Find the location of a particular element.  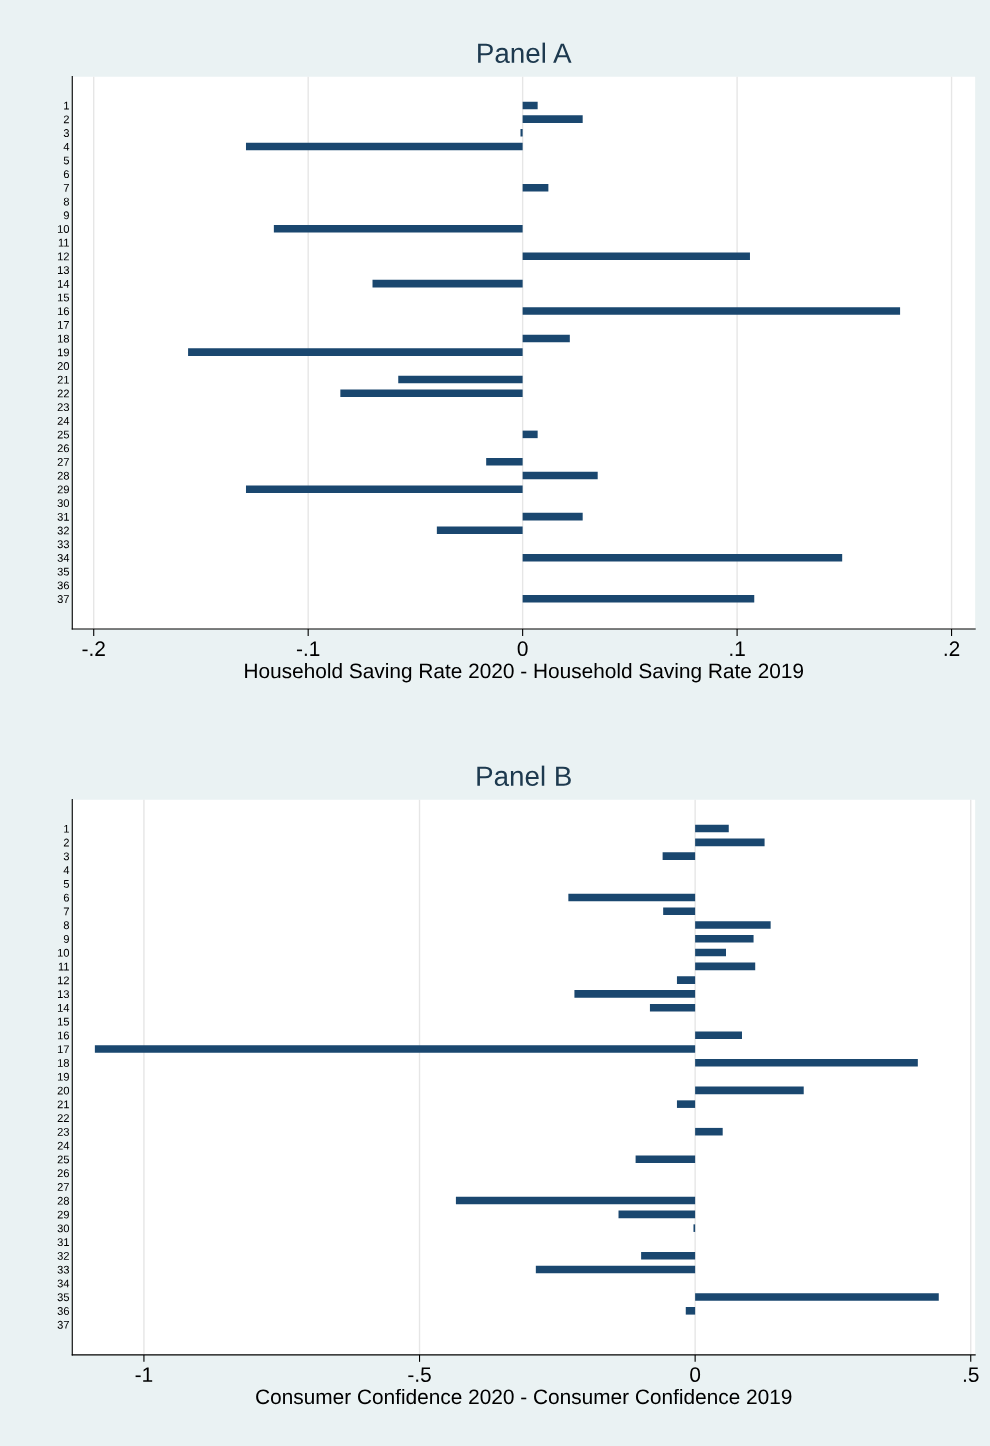

x-tick-label: .1 is located at coordinates (737, 648).